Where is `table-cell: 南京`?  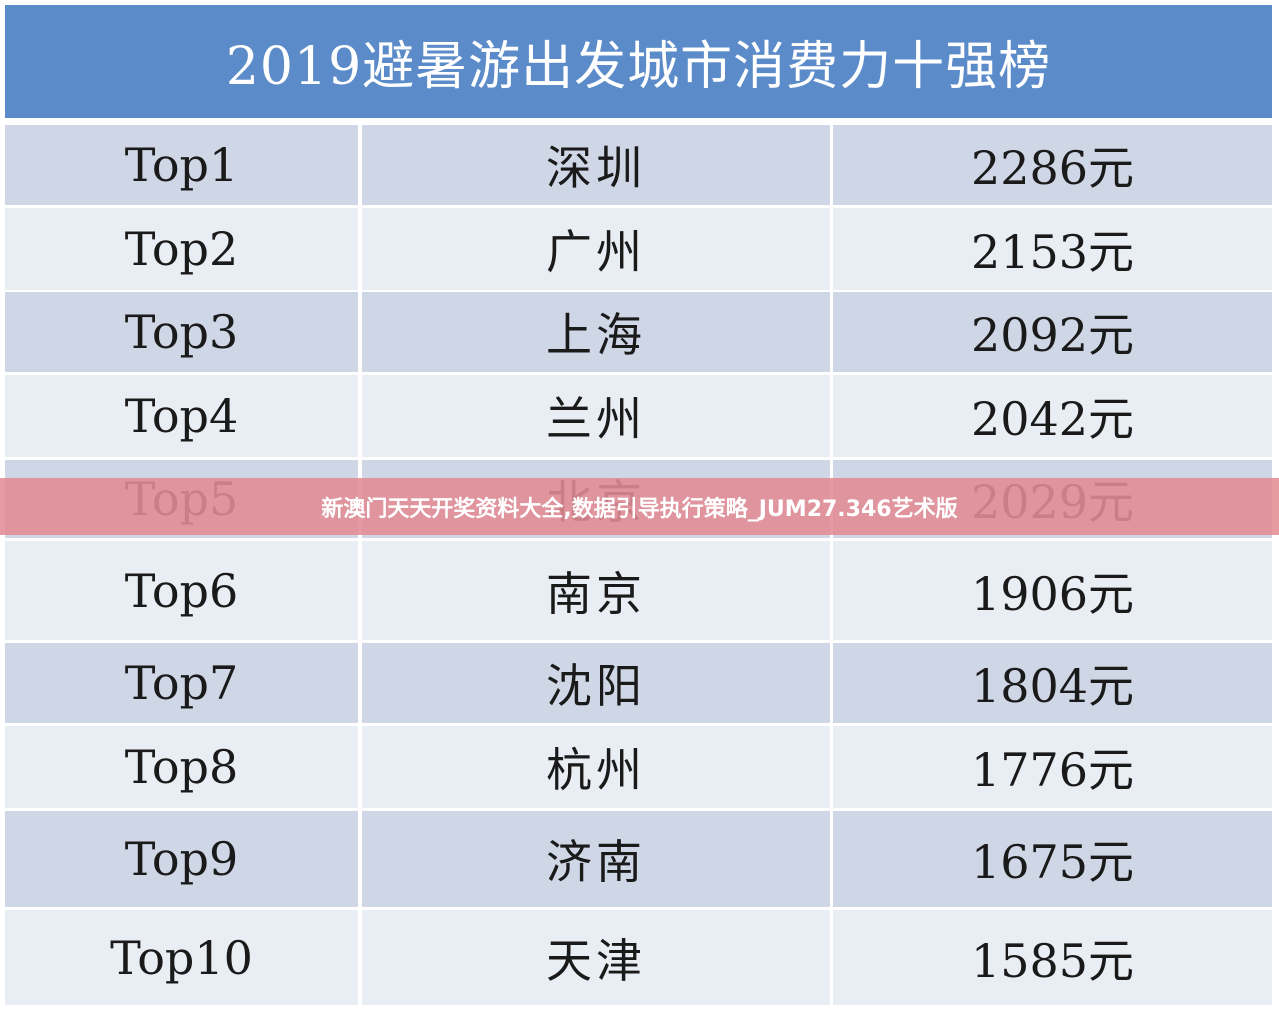 table-cell: 南京 is located at coordinates (596, 590).